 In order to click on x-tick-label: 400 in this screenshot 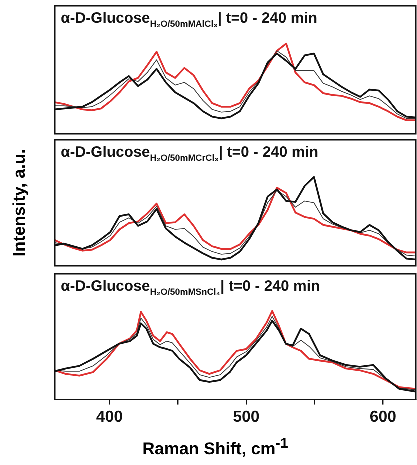, I will do `click(110, 417)`.